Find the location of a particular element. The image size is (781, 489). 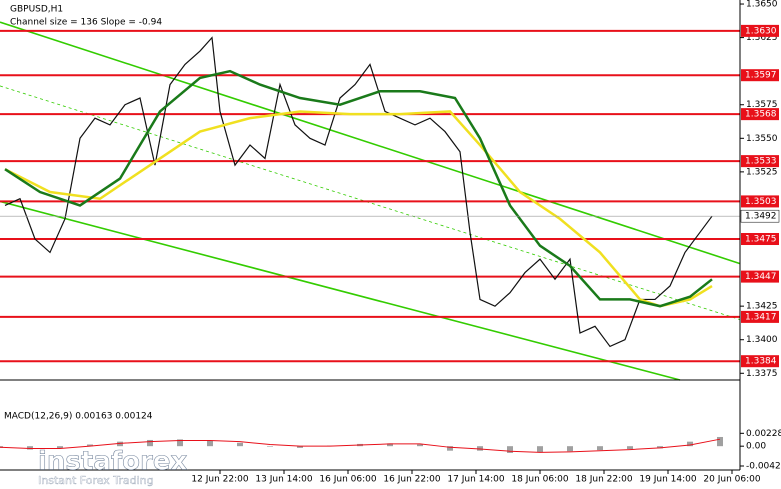

watermark-tagline: Instant Forex Trading is located at coordinates (96, 480).